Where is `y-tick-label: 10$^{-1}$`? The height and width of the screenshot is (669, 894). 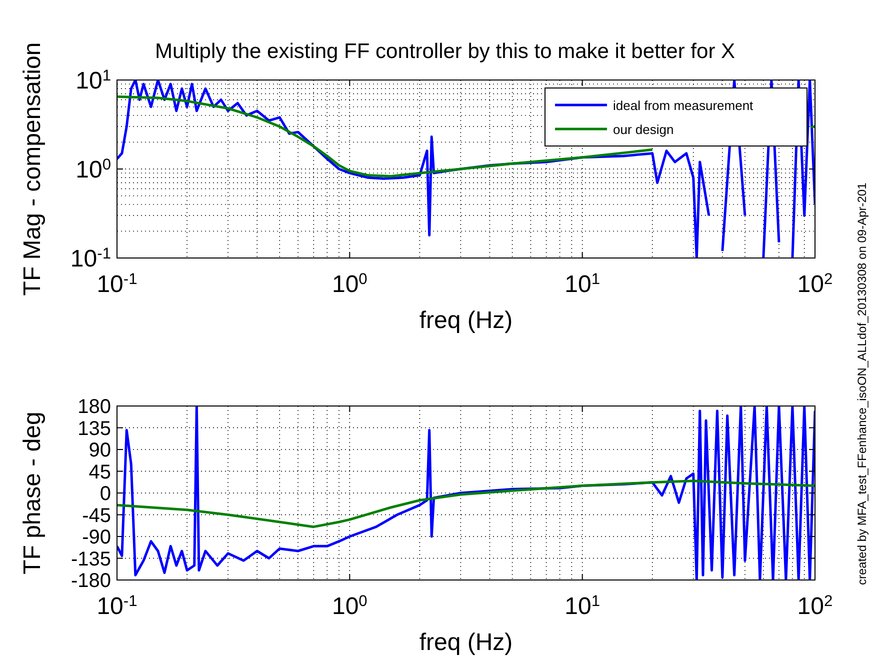
y-tick-label: 10$^{-1}$ is located at coordinates (90, 258).